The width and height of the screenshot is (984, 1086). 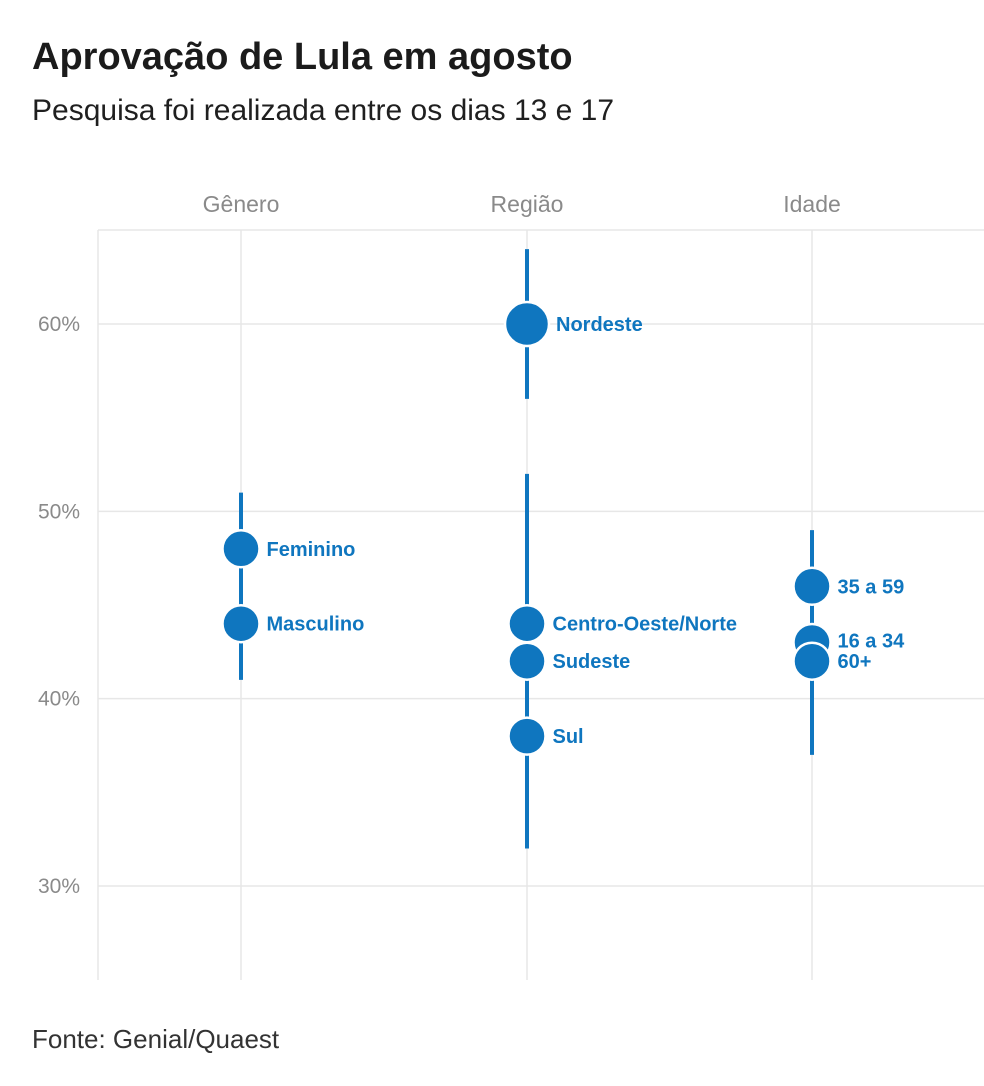 What do you see at coordinates (645, 625) in the screenshot?
I see `point-label-centro-oeste-norte: Centro-Oeste/Norte` at bounding box center [645, 625].